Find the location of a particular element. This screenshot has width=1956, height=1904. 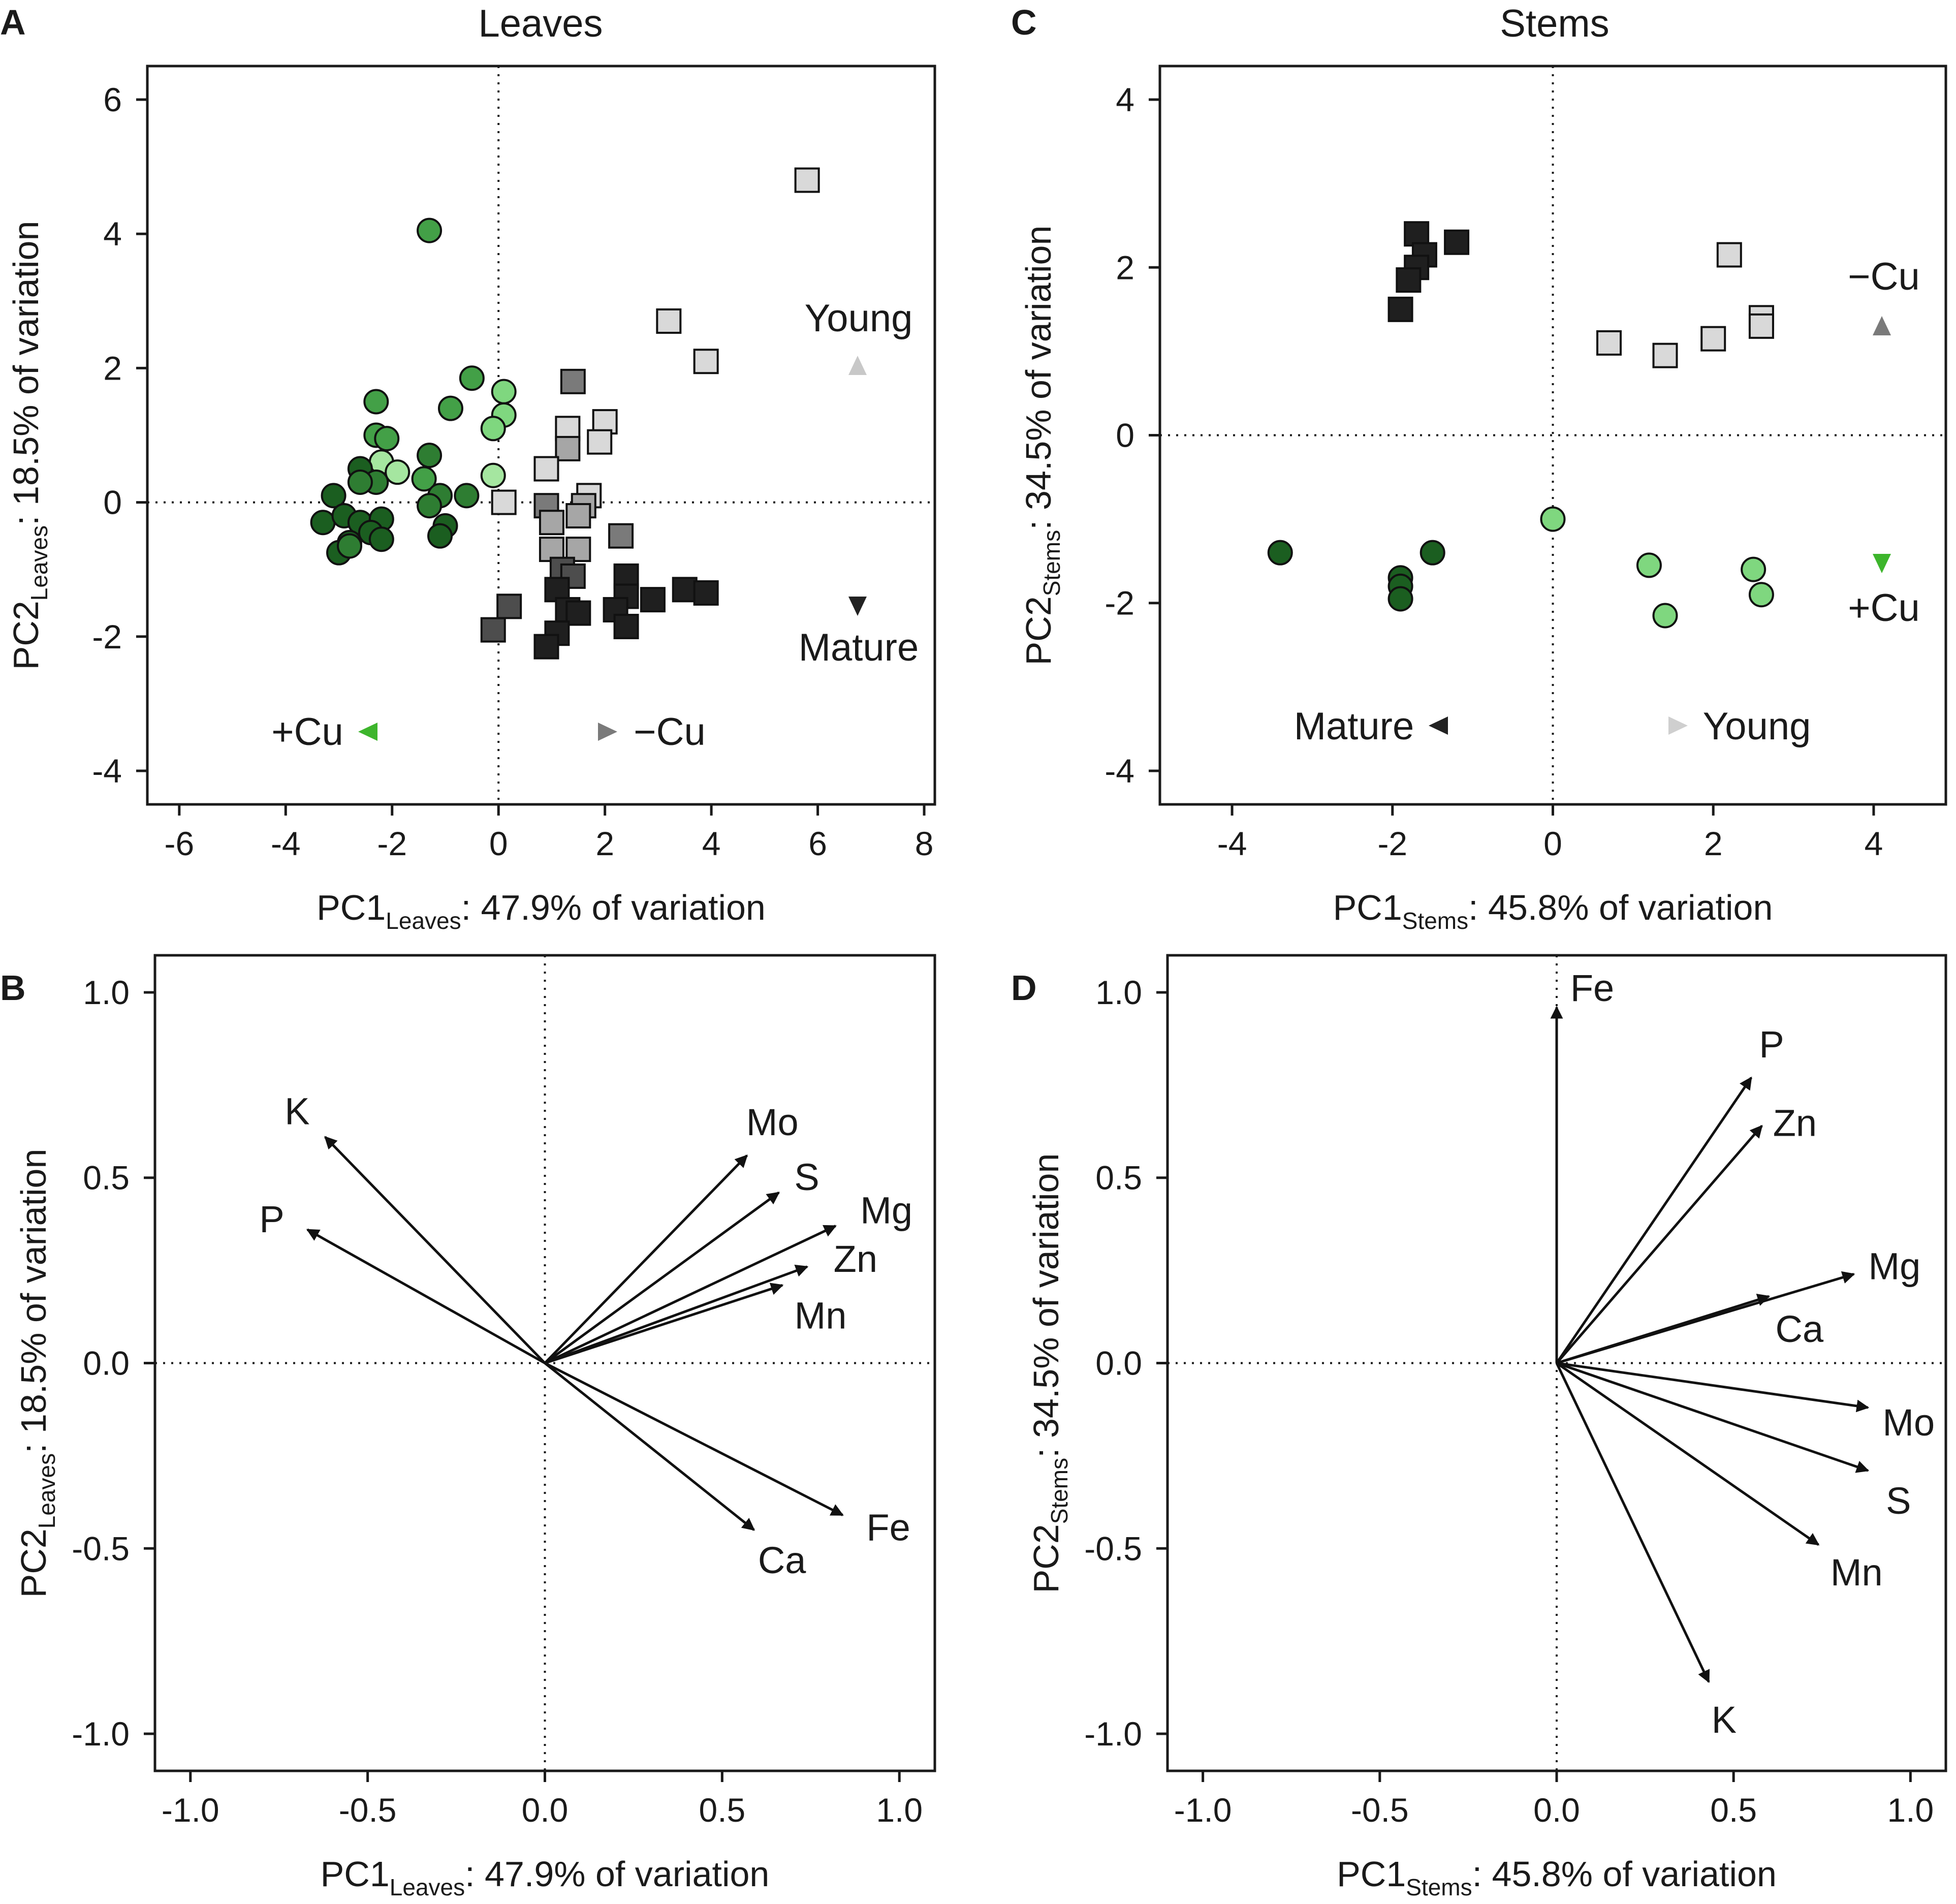

y-axis-label: PC2Stems: 34.5% of variation is located at coordinates (1049, 1373).